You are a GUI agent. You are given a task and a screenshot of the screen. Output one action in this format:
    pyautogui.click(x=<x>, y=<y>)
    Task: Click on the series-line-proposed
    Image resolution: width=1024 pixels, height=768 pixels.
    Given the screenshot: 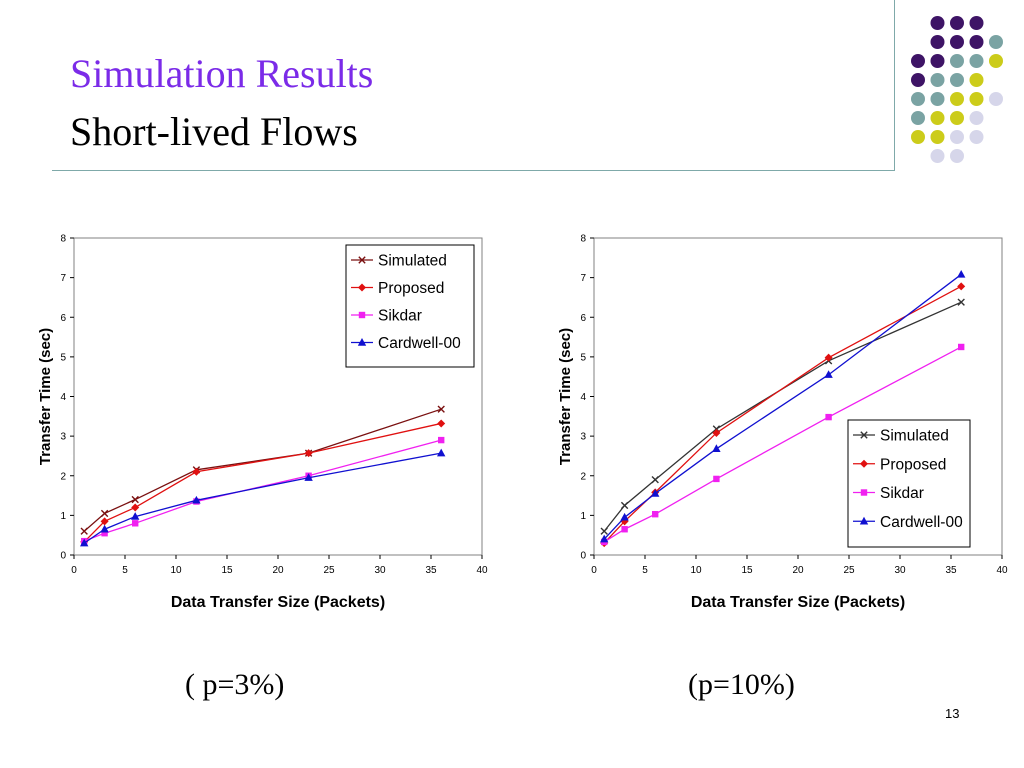 What is the action you would take?
    pyautogui.click(x=262, y=482)
    